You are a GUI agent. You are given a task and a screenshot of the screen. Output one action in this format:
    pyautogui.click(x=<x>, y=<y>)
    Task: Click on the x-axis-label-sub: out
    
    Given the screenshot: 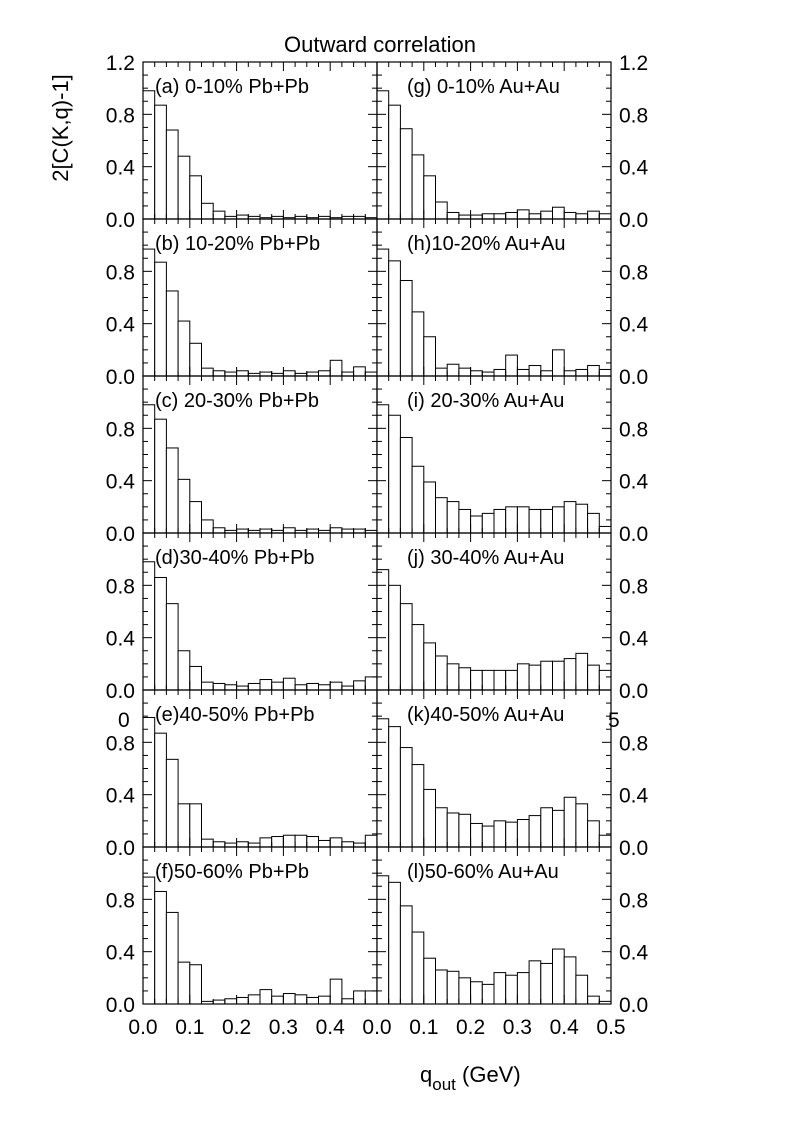 What is the action you would take?
    pyautogui.click(x=444, y=1084)
    